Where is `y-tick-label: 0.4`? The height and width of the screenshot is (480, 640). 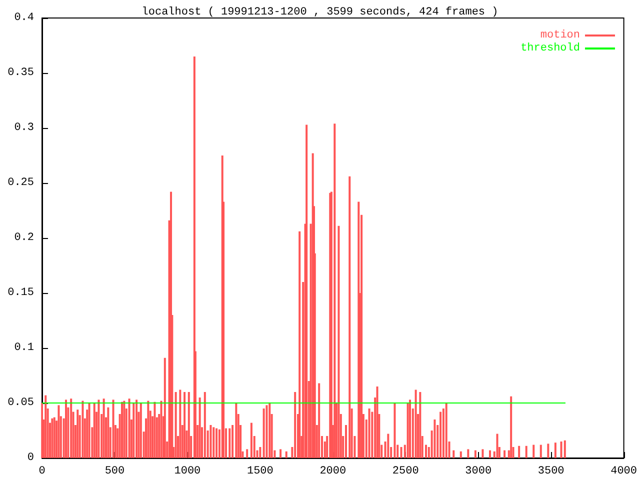 y-tick-label: 0.4 is located at coordinates (24, 18).